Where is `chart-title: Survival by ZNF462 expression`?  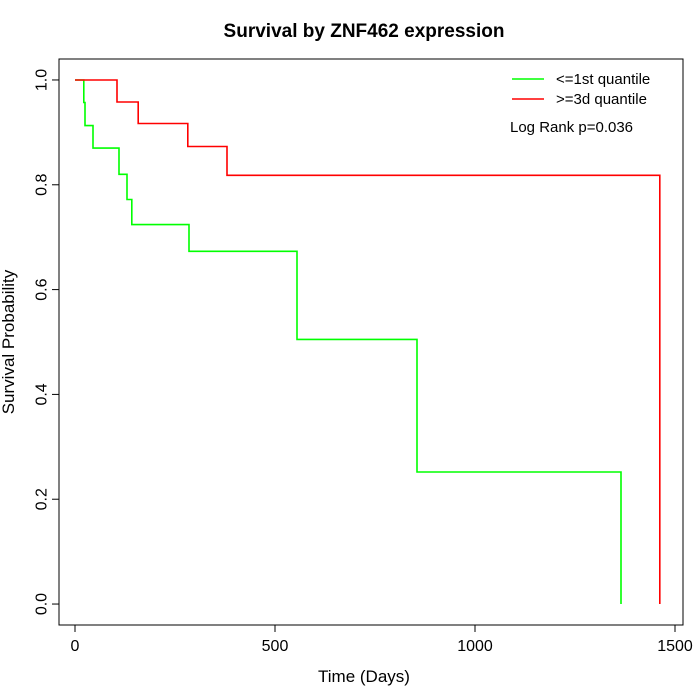 chart-title: Survival by ZNF462 expression is located at coordinates (364, 31).